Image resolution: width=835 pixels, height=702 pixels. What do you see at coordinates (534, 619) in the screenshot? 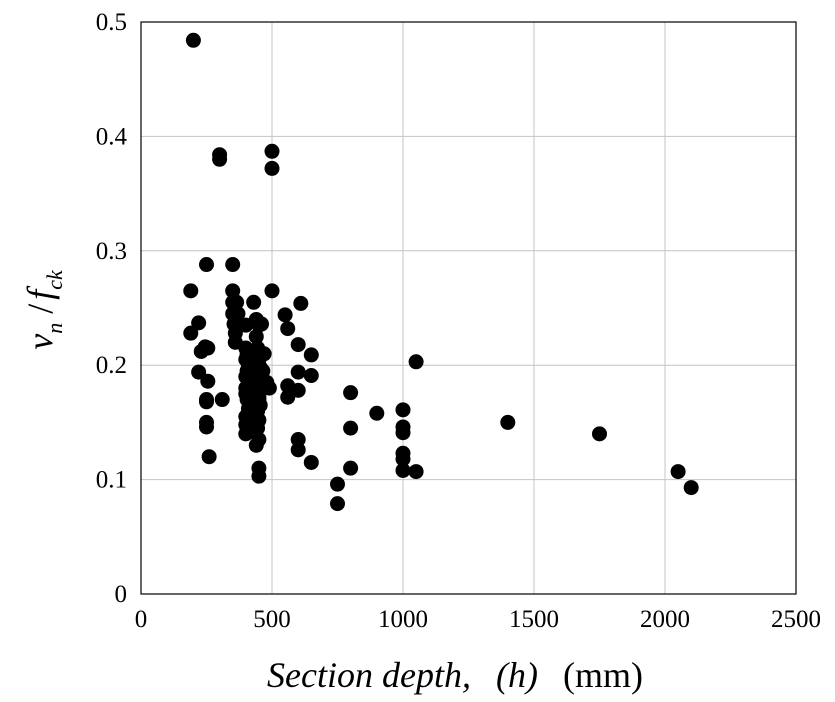
I see `x-tick-label: 1500` at bounding box center [534, 619].